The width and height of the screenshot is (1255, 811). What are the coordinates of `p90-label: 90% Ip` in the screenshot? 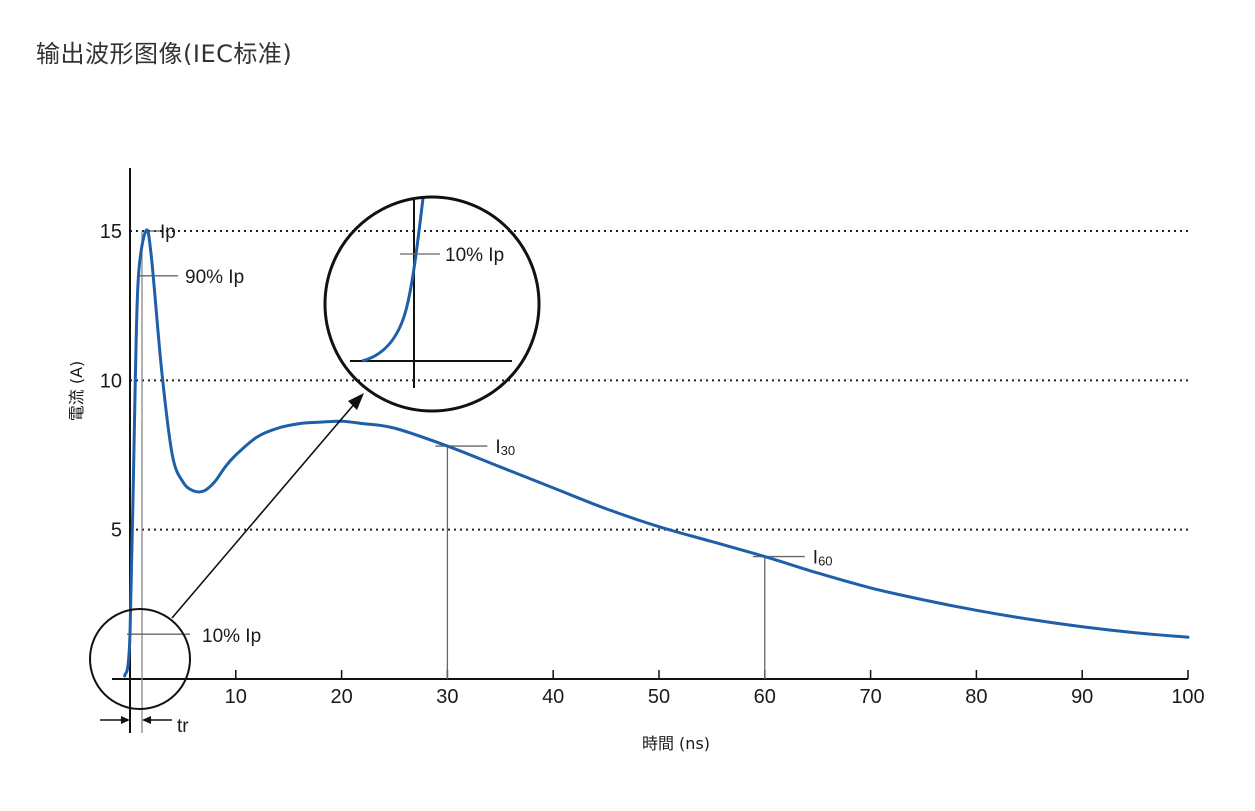 It's located at (214, 277).